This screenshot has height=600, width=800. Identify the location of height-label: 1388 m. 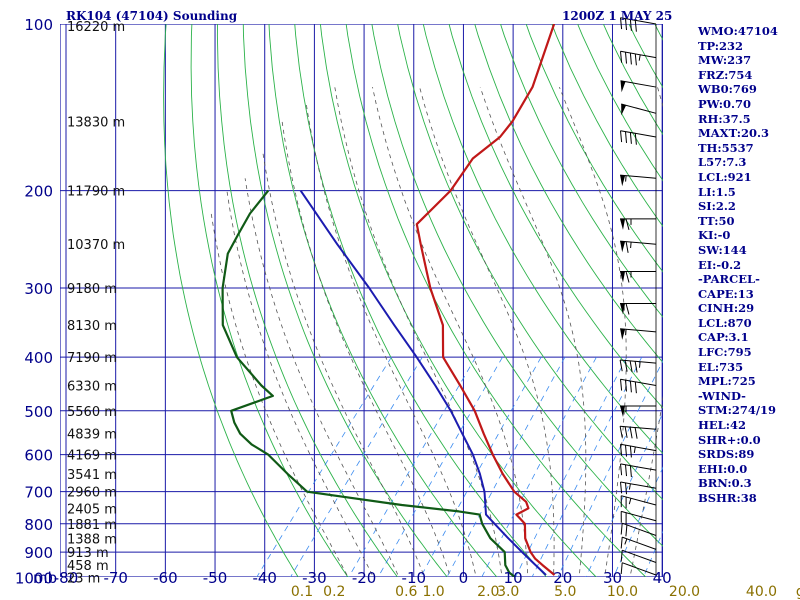
(92, 539).